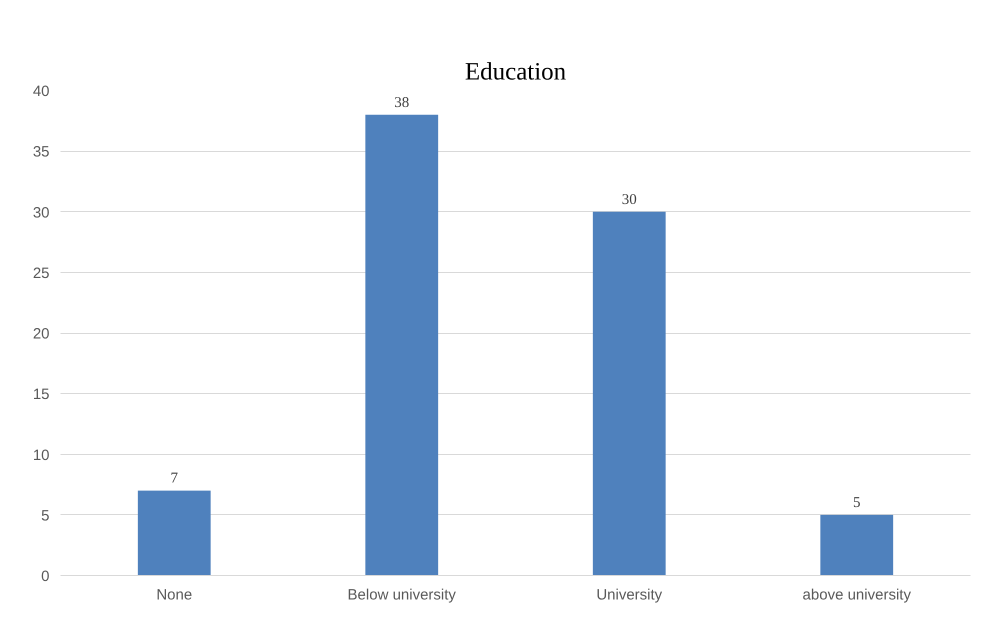  What do you see at coordinates (402, 595) in the screenshot?
I see `x-tick-label: Below university` at bounding box center [402, 595].